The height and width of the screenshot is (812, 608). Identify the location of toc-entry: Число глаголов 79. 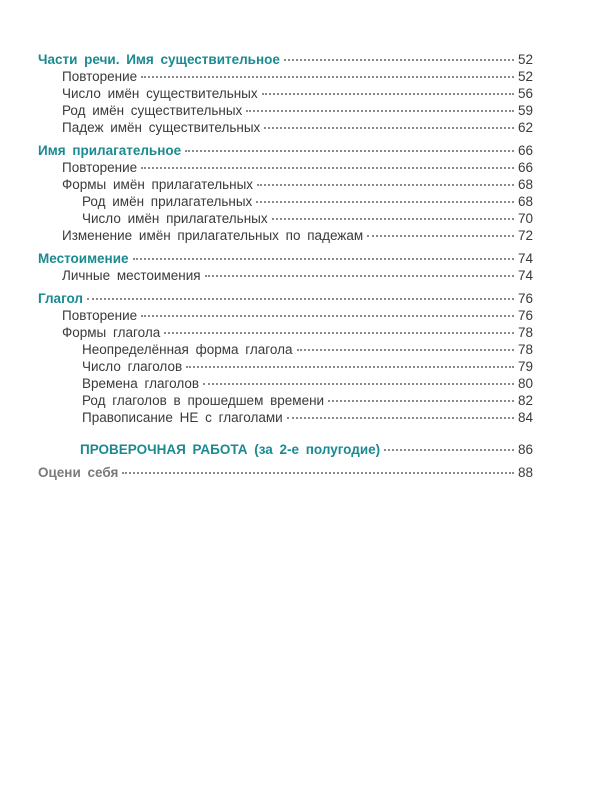
(285, 366).